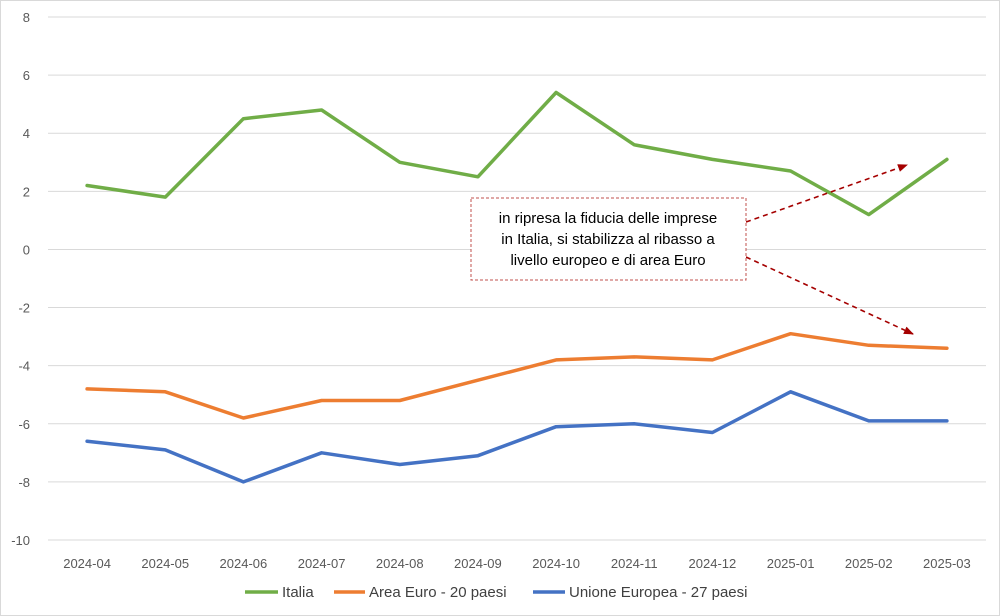  What do you see at coordinates (26, 133) in the screenshot?
I see `y-tick-label: 4` at bounding box center [26, 133].